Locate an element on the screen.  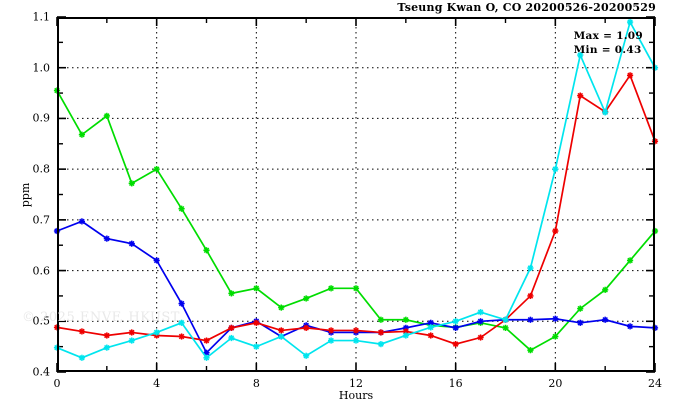
watermark: © 2025 ENVF, HKUST is located at coordinates (101, 317).